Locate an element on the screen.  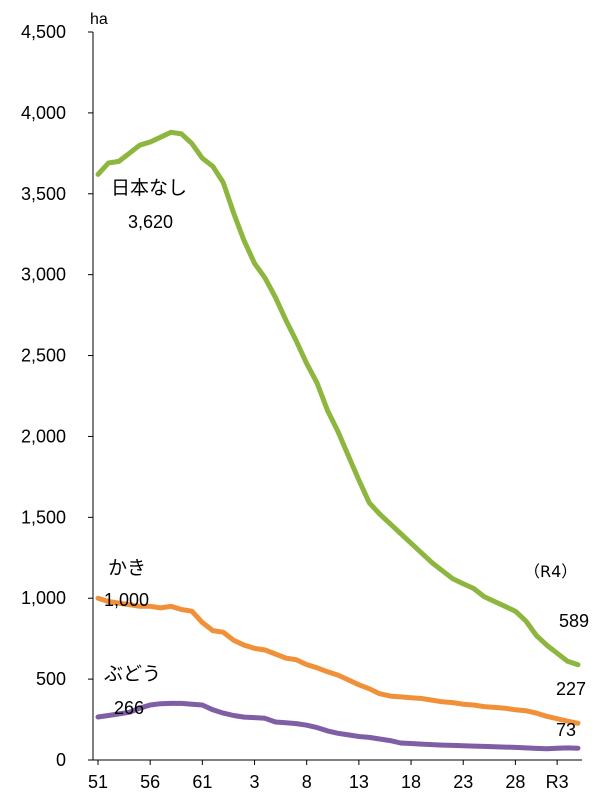
series-end-value-nashi: 589 is located at coordinates (574, 621).